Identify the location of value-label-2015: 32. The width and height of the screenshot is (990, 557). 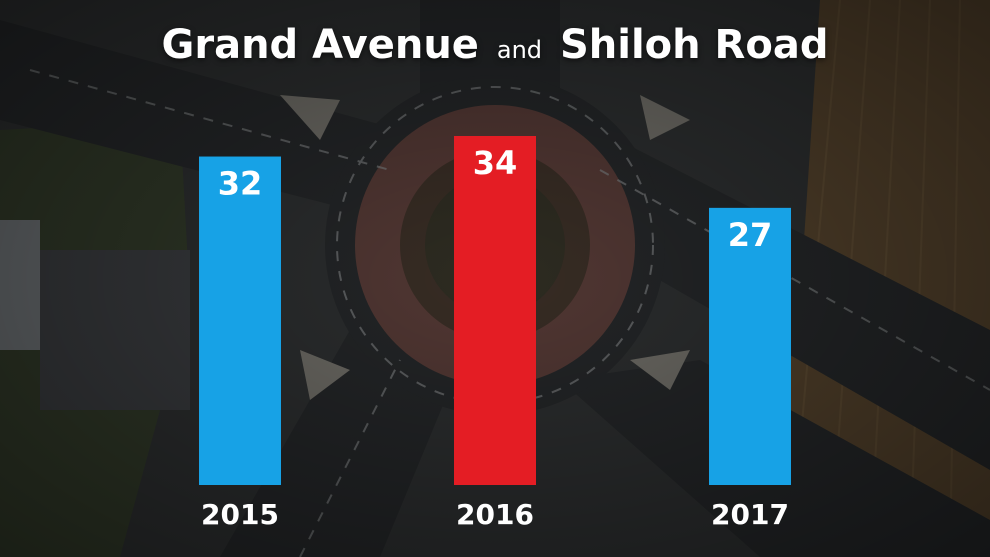
(240, 184).